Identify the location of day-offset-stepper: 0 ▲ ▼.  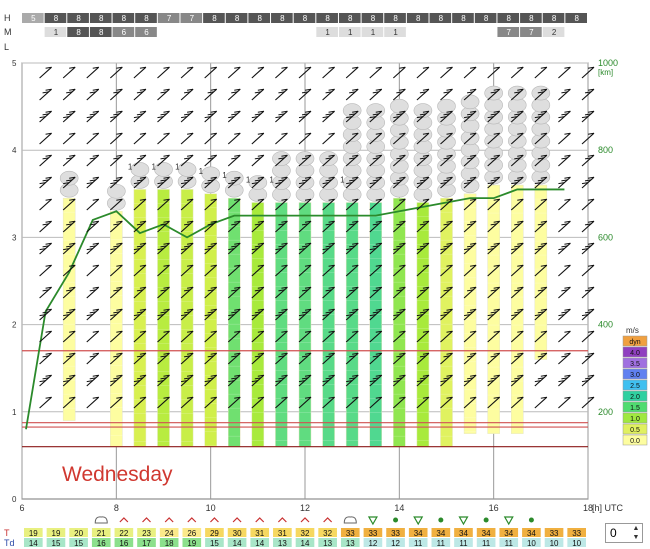
(624, 533).